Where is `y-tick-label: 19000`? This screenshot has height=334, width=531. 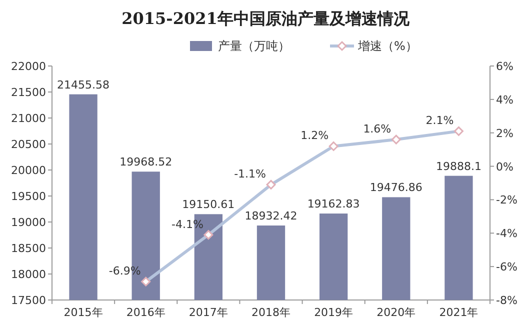 y-tick-label: 19000 is located at coordinates (28, 222).